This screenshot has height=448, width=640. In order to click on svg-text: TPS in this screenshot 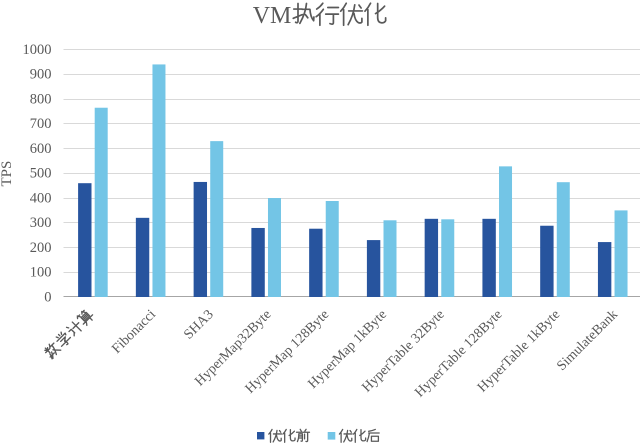, I will do `click(7, 174)`.